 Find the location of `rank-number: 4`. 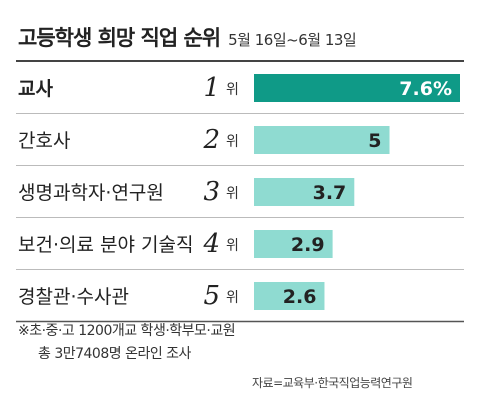

rank-number: 4 is located at coordinates (211, 244).